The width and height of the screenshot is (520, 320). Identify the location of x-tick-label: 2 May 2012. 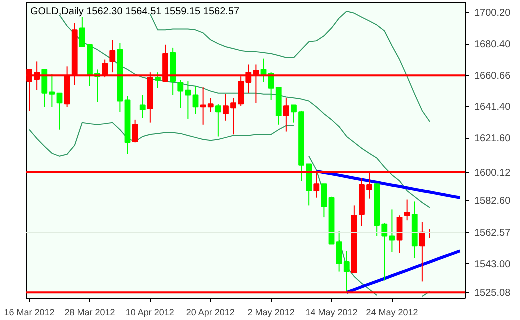
(271, 313).